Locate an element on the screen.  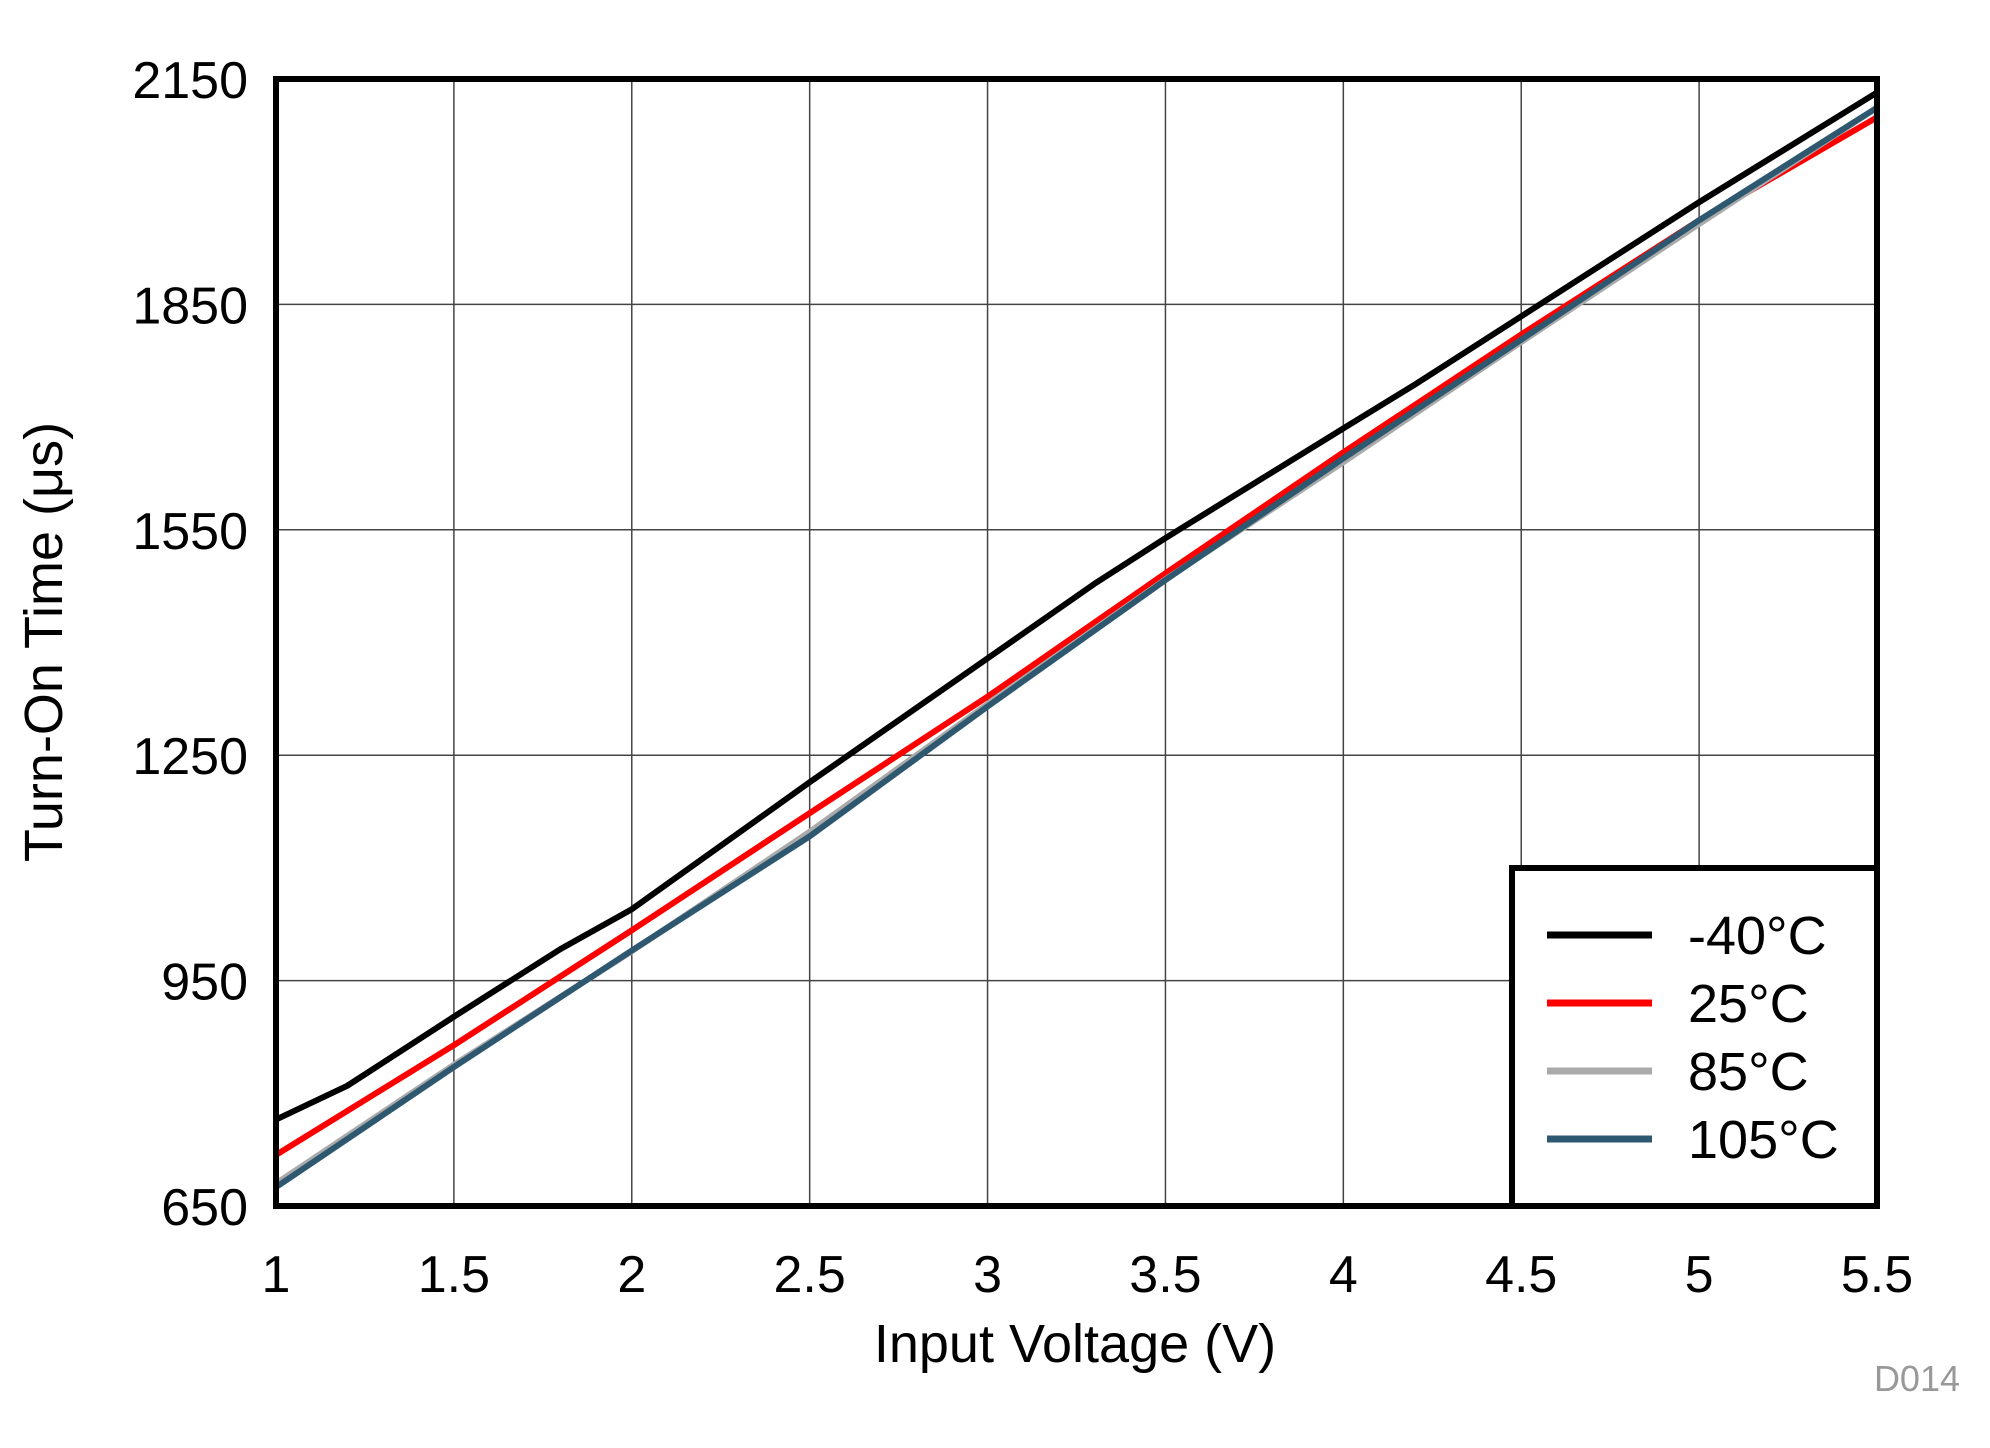
x-tick-label: 2.5 is located at coordinates (810, 1275).